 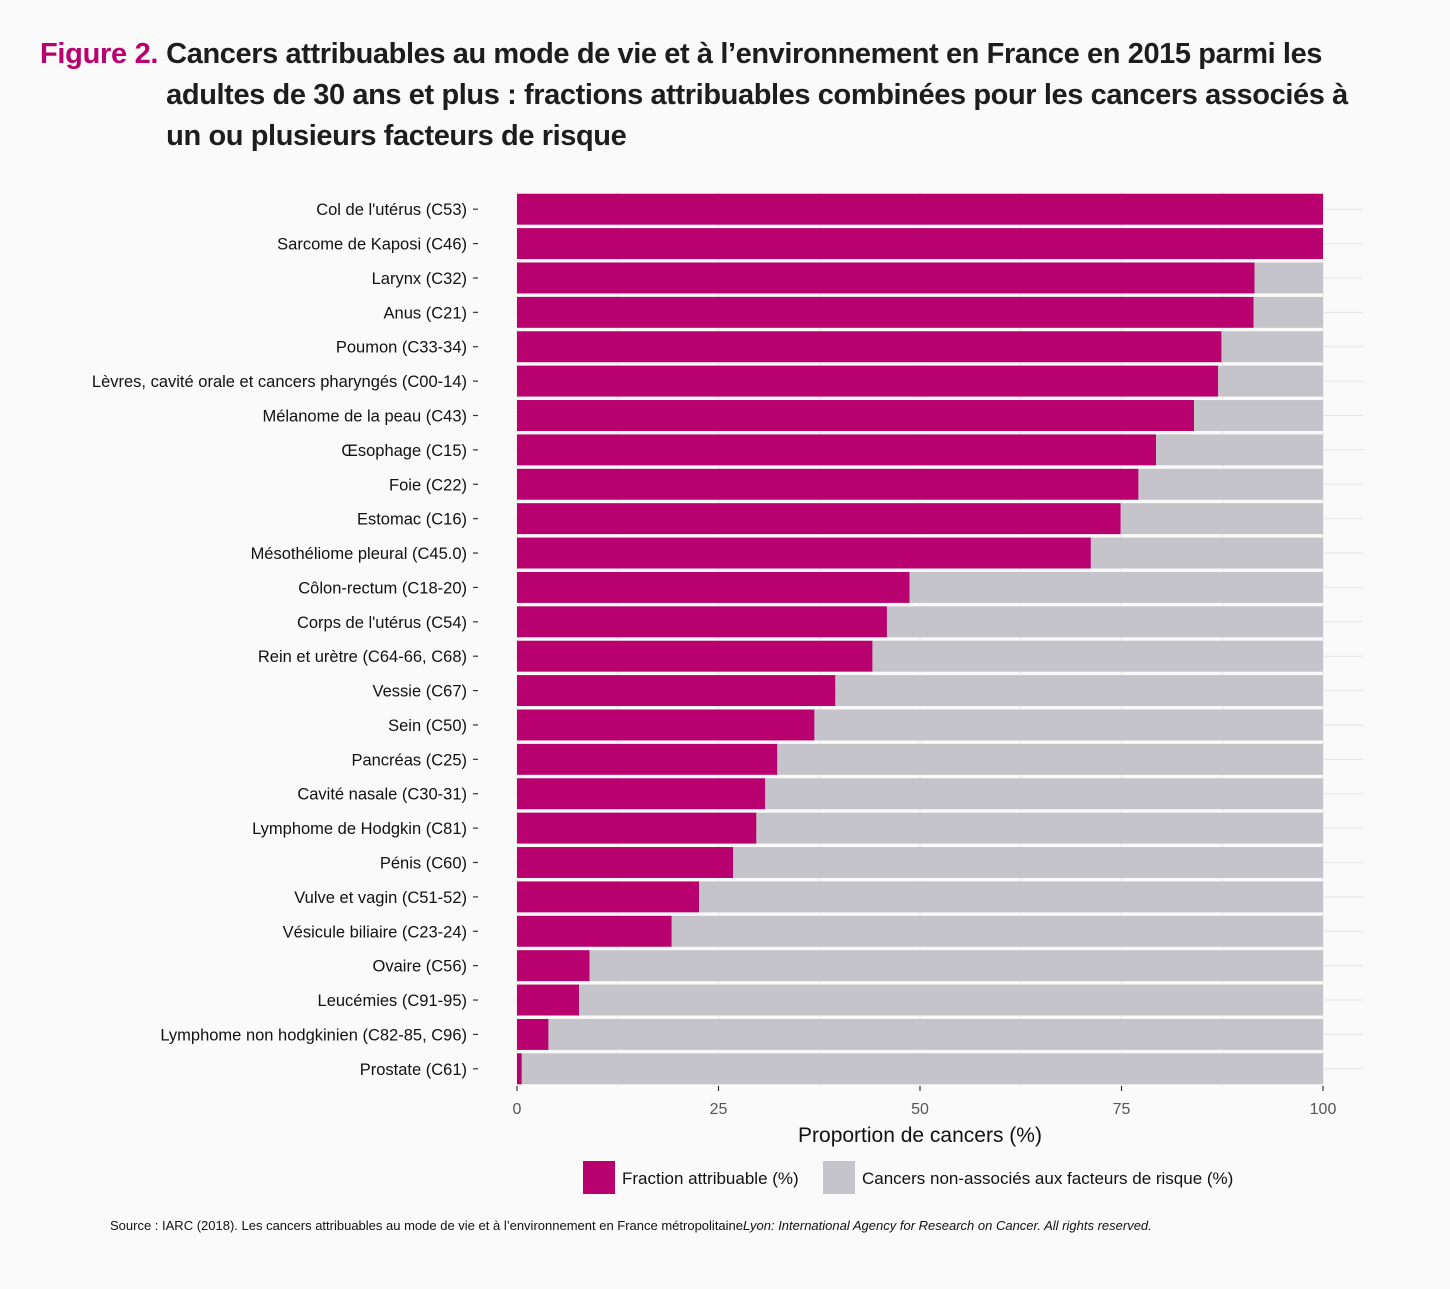 What do you see at coordinates (425, 313) in the screenshot?
I see `category-label: Anus (C21)` at bounding box center [425, 313].